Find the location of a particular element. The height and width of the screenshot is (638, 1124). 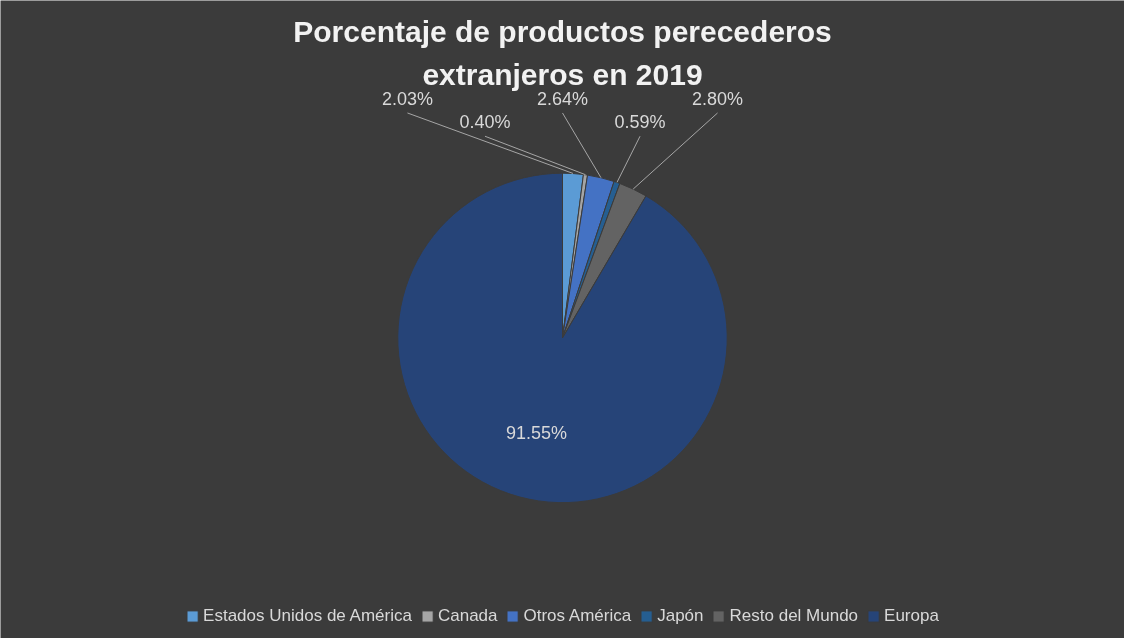

legend-label: Canada is located at coordinates (467, 616).